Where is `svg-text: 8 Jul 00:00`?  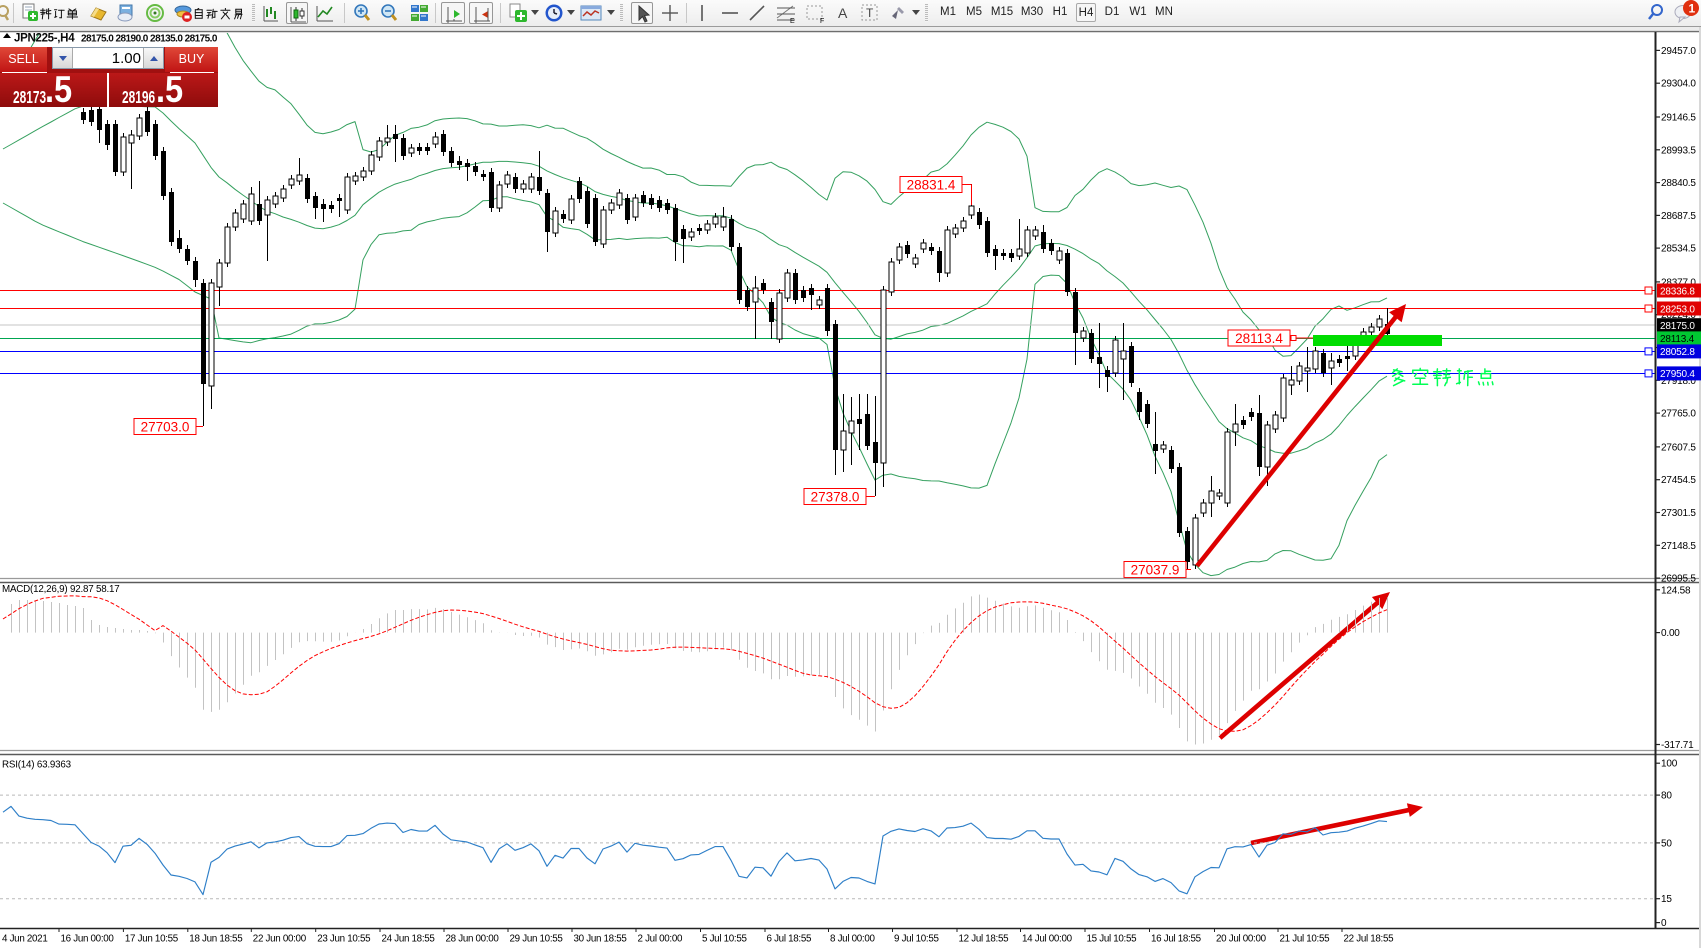 svg-text: 8 Jul 00:00 is located at coordinates (852, 939).